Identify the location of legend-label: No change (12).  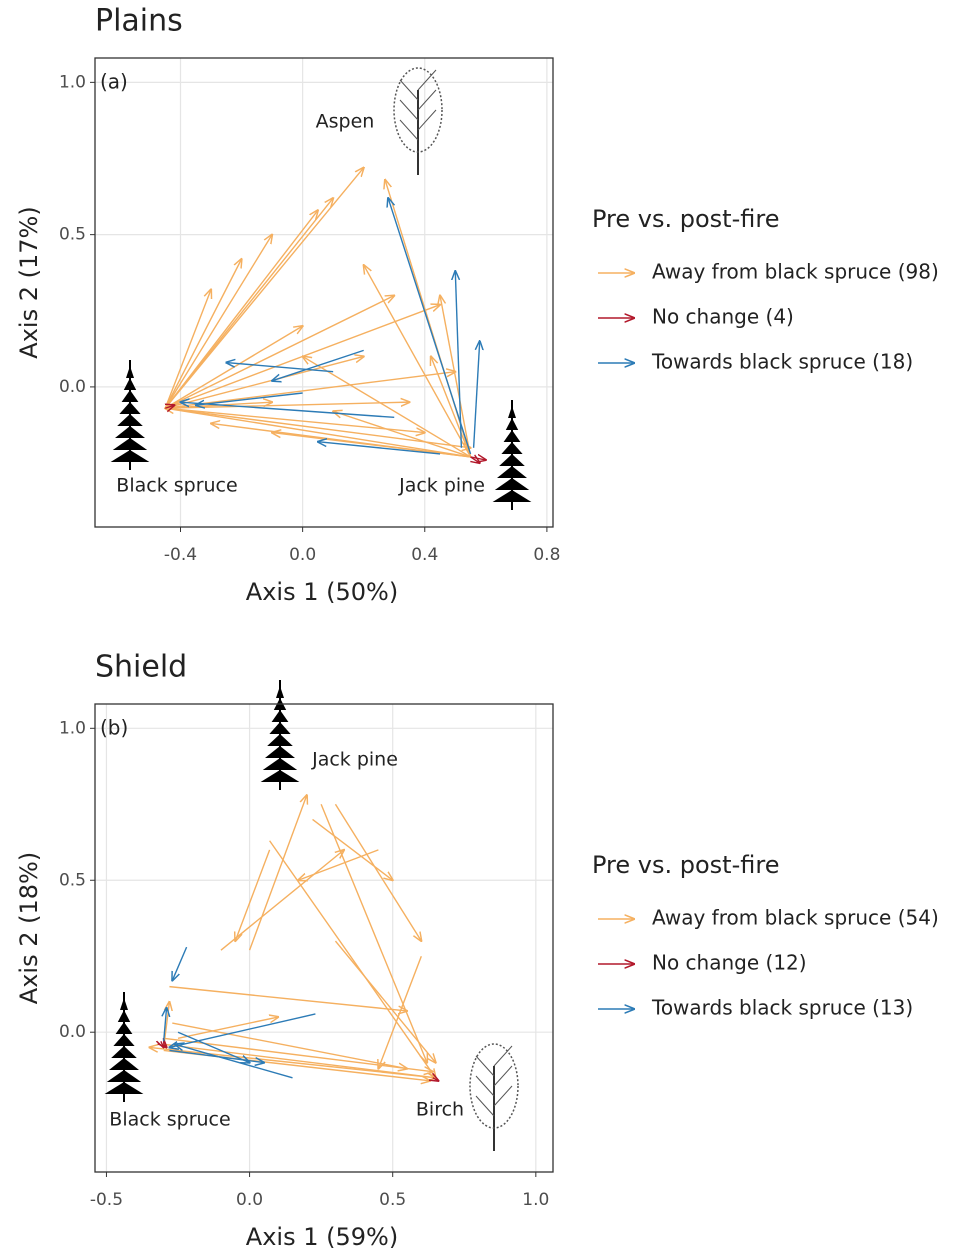
(729, 963).